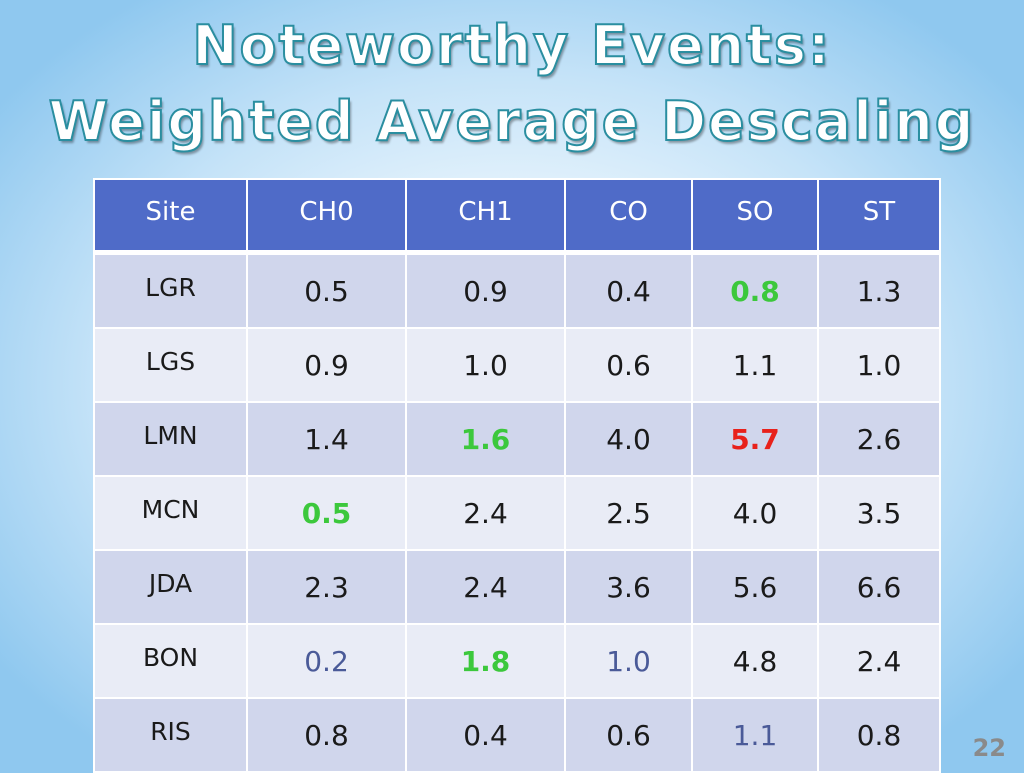 The width and height of the screenshot is (1024, 773). I want to click on value-cell: 1.3, so click(879, 290).